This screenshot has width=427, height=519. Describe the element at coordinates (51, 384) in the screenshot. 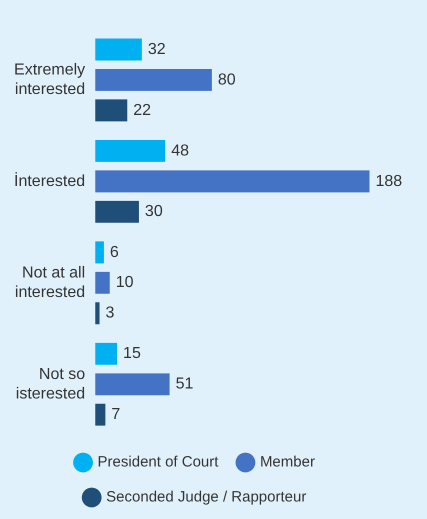

I see `y-tick-label: Not so isterested` at that location.